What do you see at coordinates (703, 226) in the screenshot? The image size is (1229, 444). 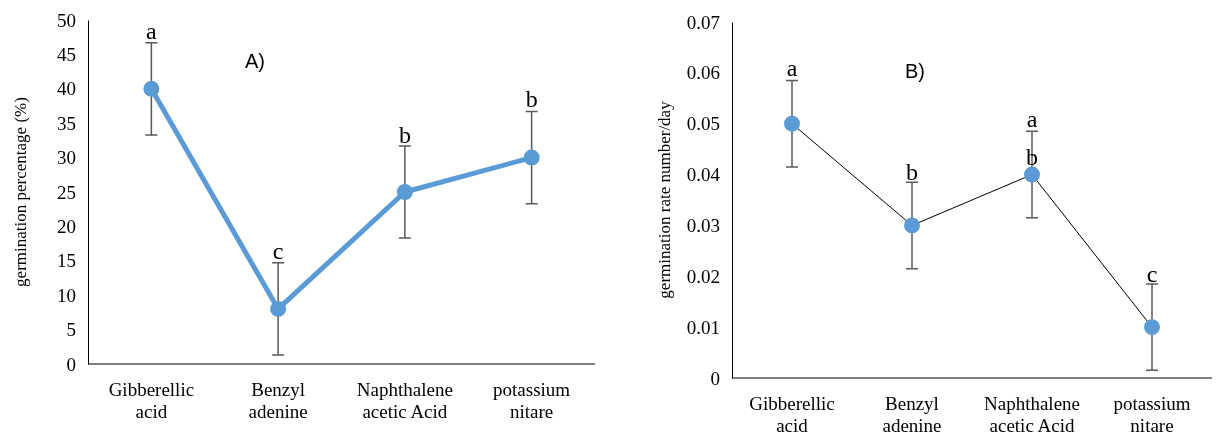 I see `y-tick-label: 0.03` at bounding box center [703, 226].